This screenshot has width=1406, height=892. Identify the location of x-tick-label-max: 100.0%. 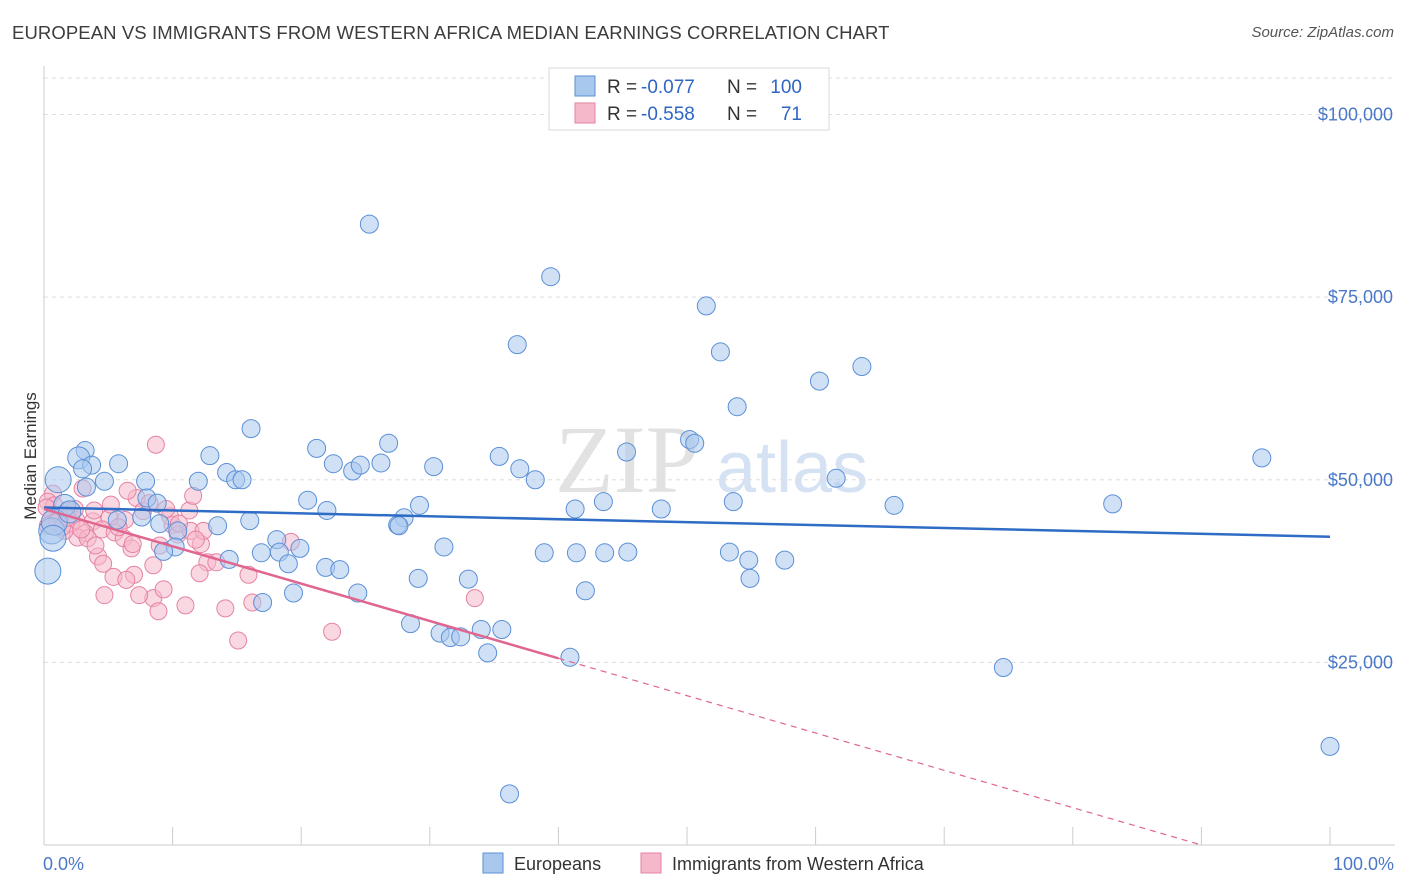
(1363, 864).